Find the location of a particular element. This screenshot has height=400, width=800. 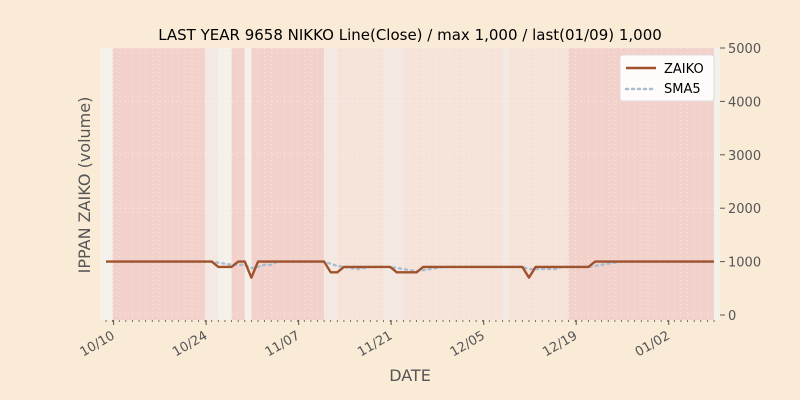

x-tick-label-5: 12/19 is located at coordinates (560, 344).